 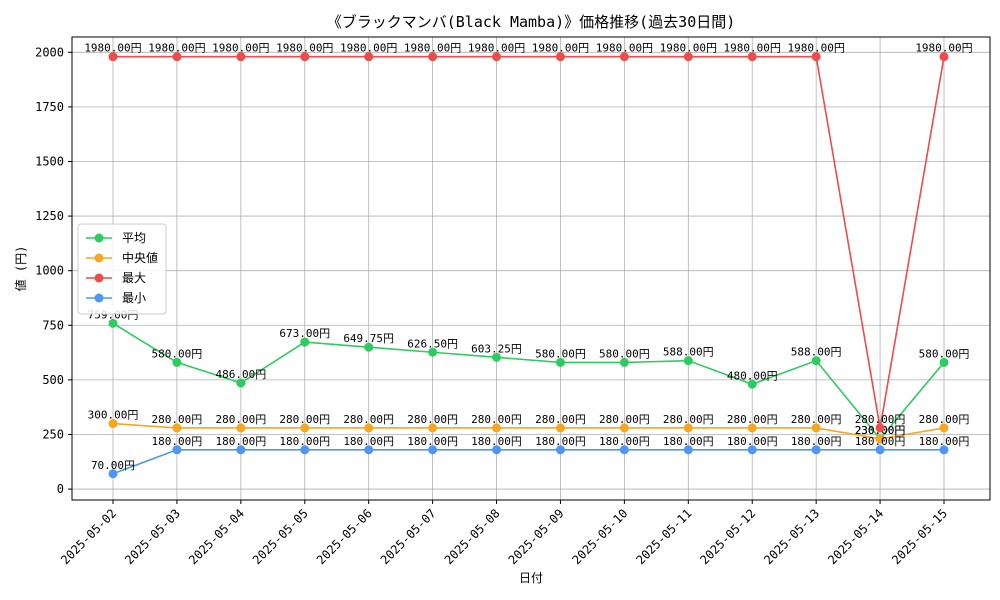 What do you see at coordinates (134, 278) in the screenshot?
I see `legend-label: 最大` at bounding box center [134, 278].